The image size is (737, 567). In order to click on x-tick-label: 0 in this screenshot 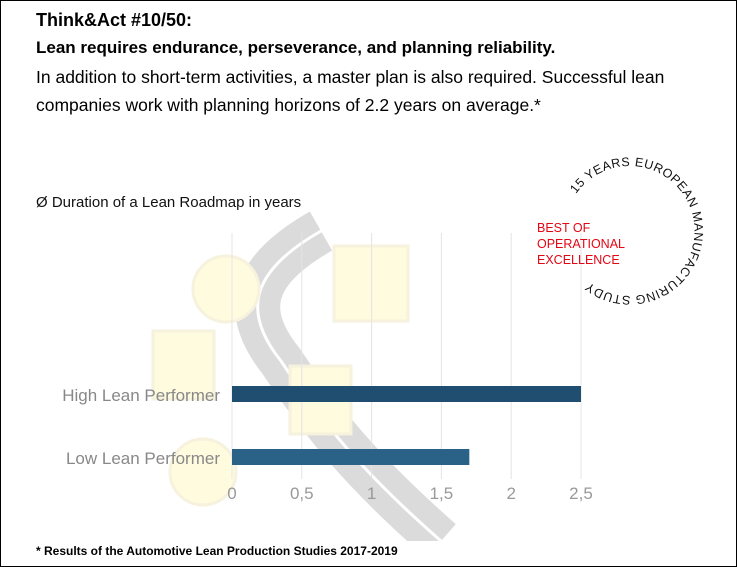, I will do `click(231, 493)`.